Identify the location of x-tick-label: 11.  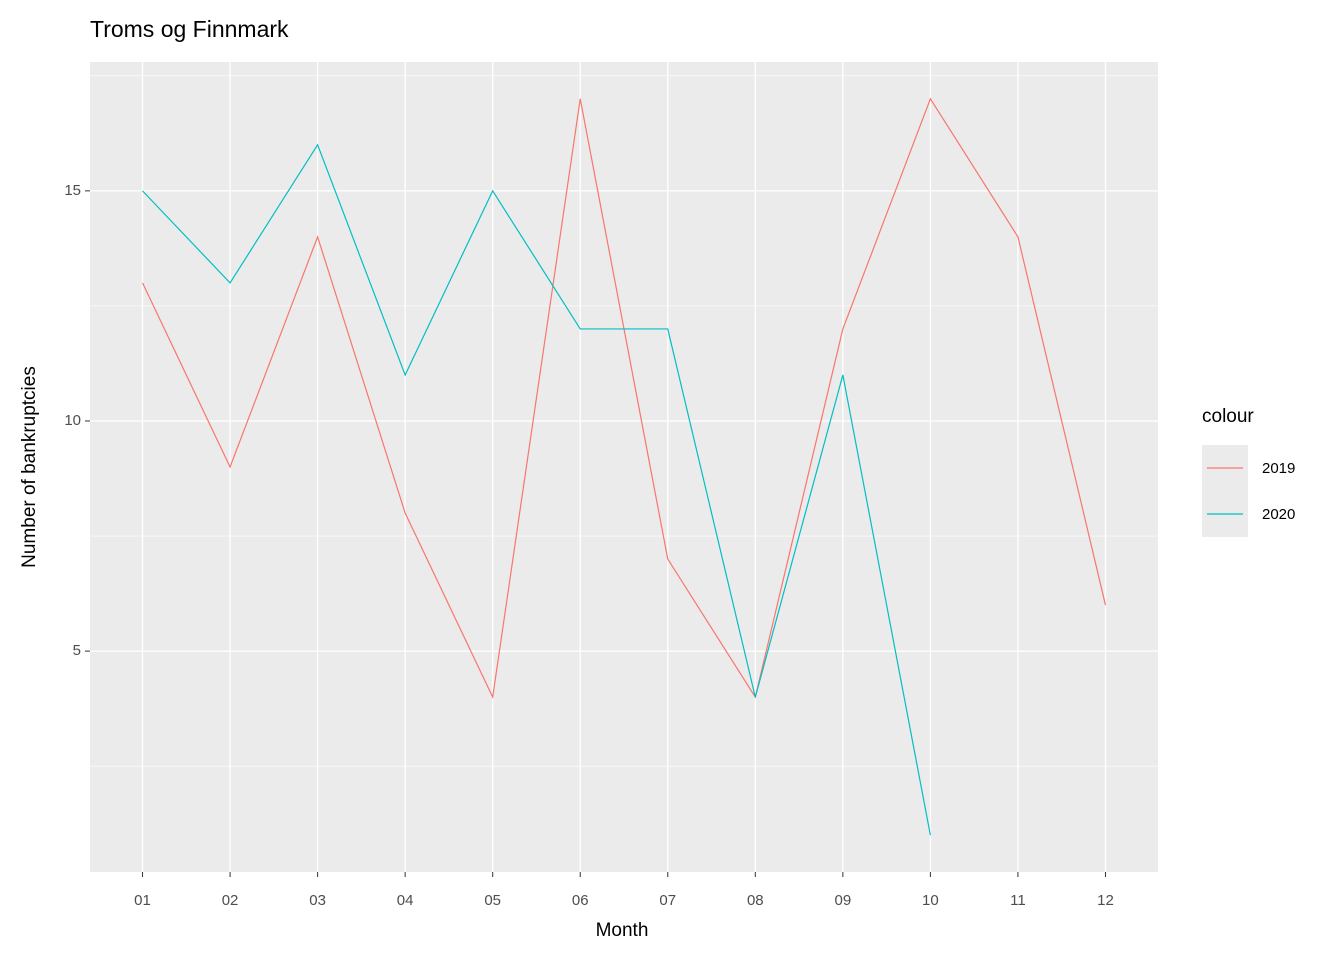
(1018, 900).